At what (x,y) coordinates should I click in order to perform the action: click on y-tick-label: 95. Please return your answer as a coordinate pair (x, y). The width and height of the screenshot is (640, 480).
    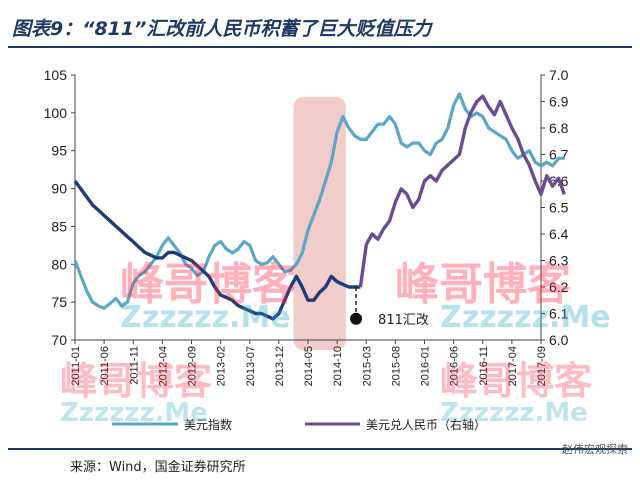
    Looking at the image, I should click on (59, 151).